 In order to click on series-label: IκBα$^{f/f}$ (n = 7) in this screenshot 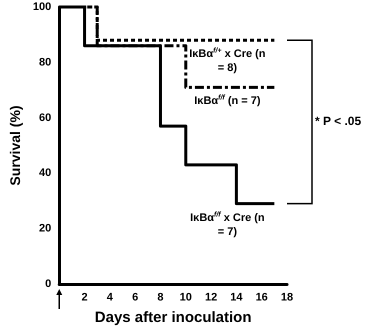, I will do `click(227, 101)`.